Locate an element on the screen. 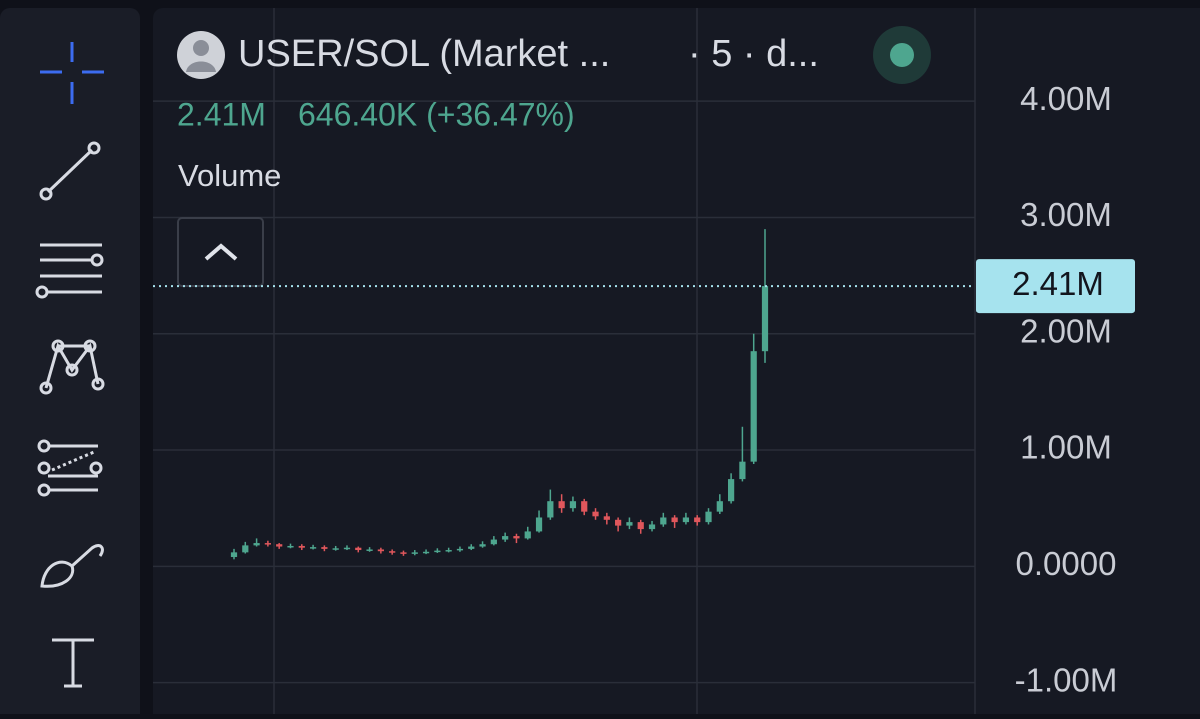 The image size is (1200, 719). indicator: Volume is located at coordinates (229, 175).